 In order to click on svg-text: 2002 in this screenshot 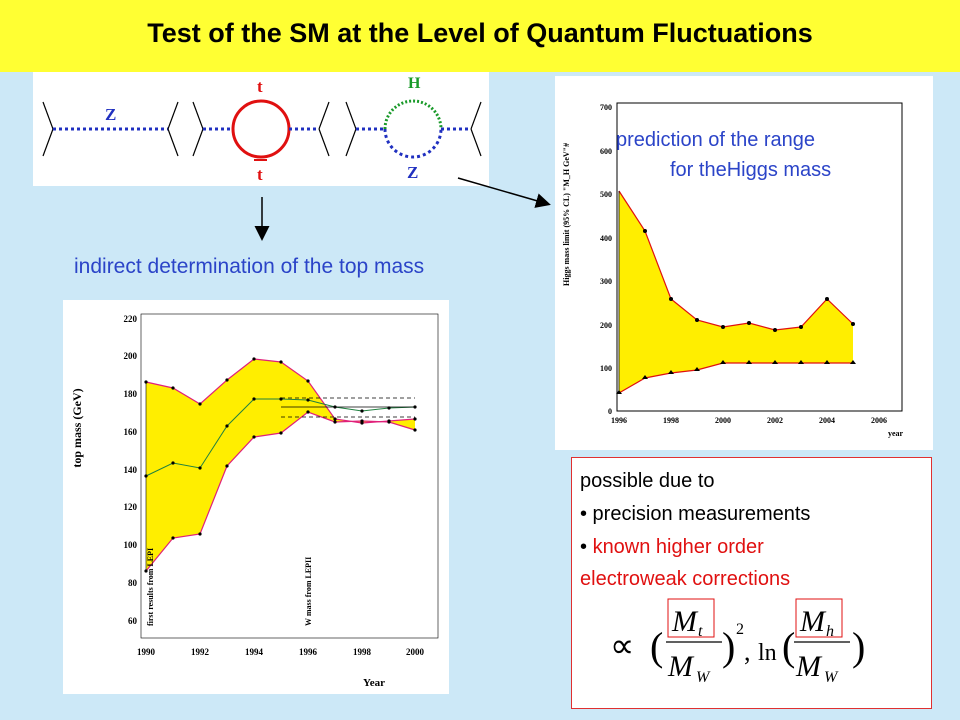, I will do `click(775, 420)`.